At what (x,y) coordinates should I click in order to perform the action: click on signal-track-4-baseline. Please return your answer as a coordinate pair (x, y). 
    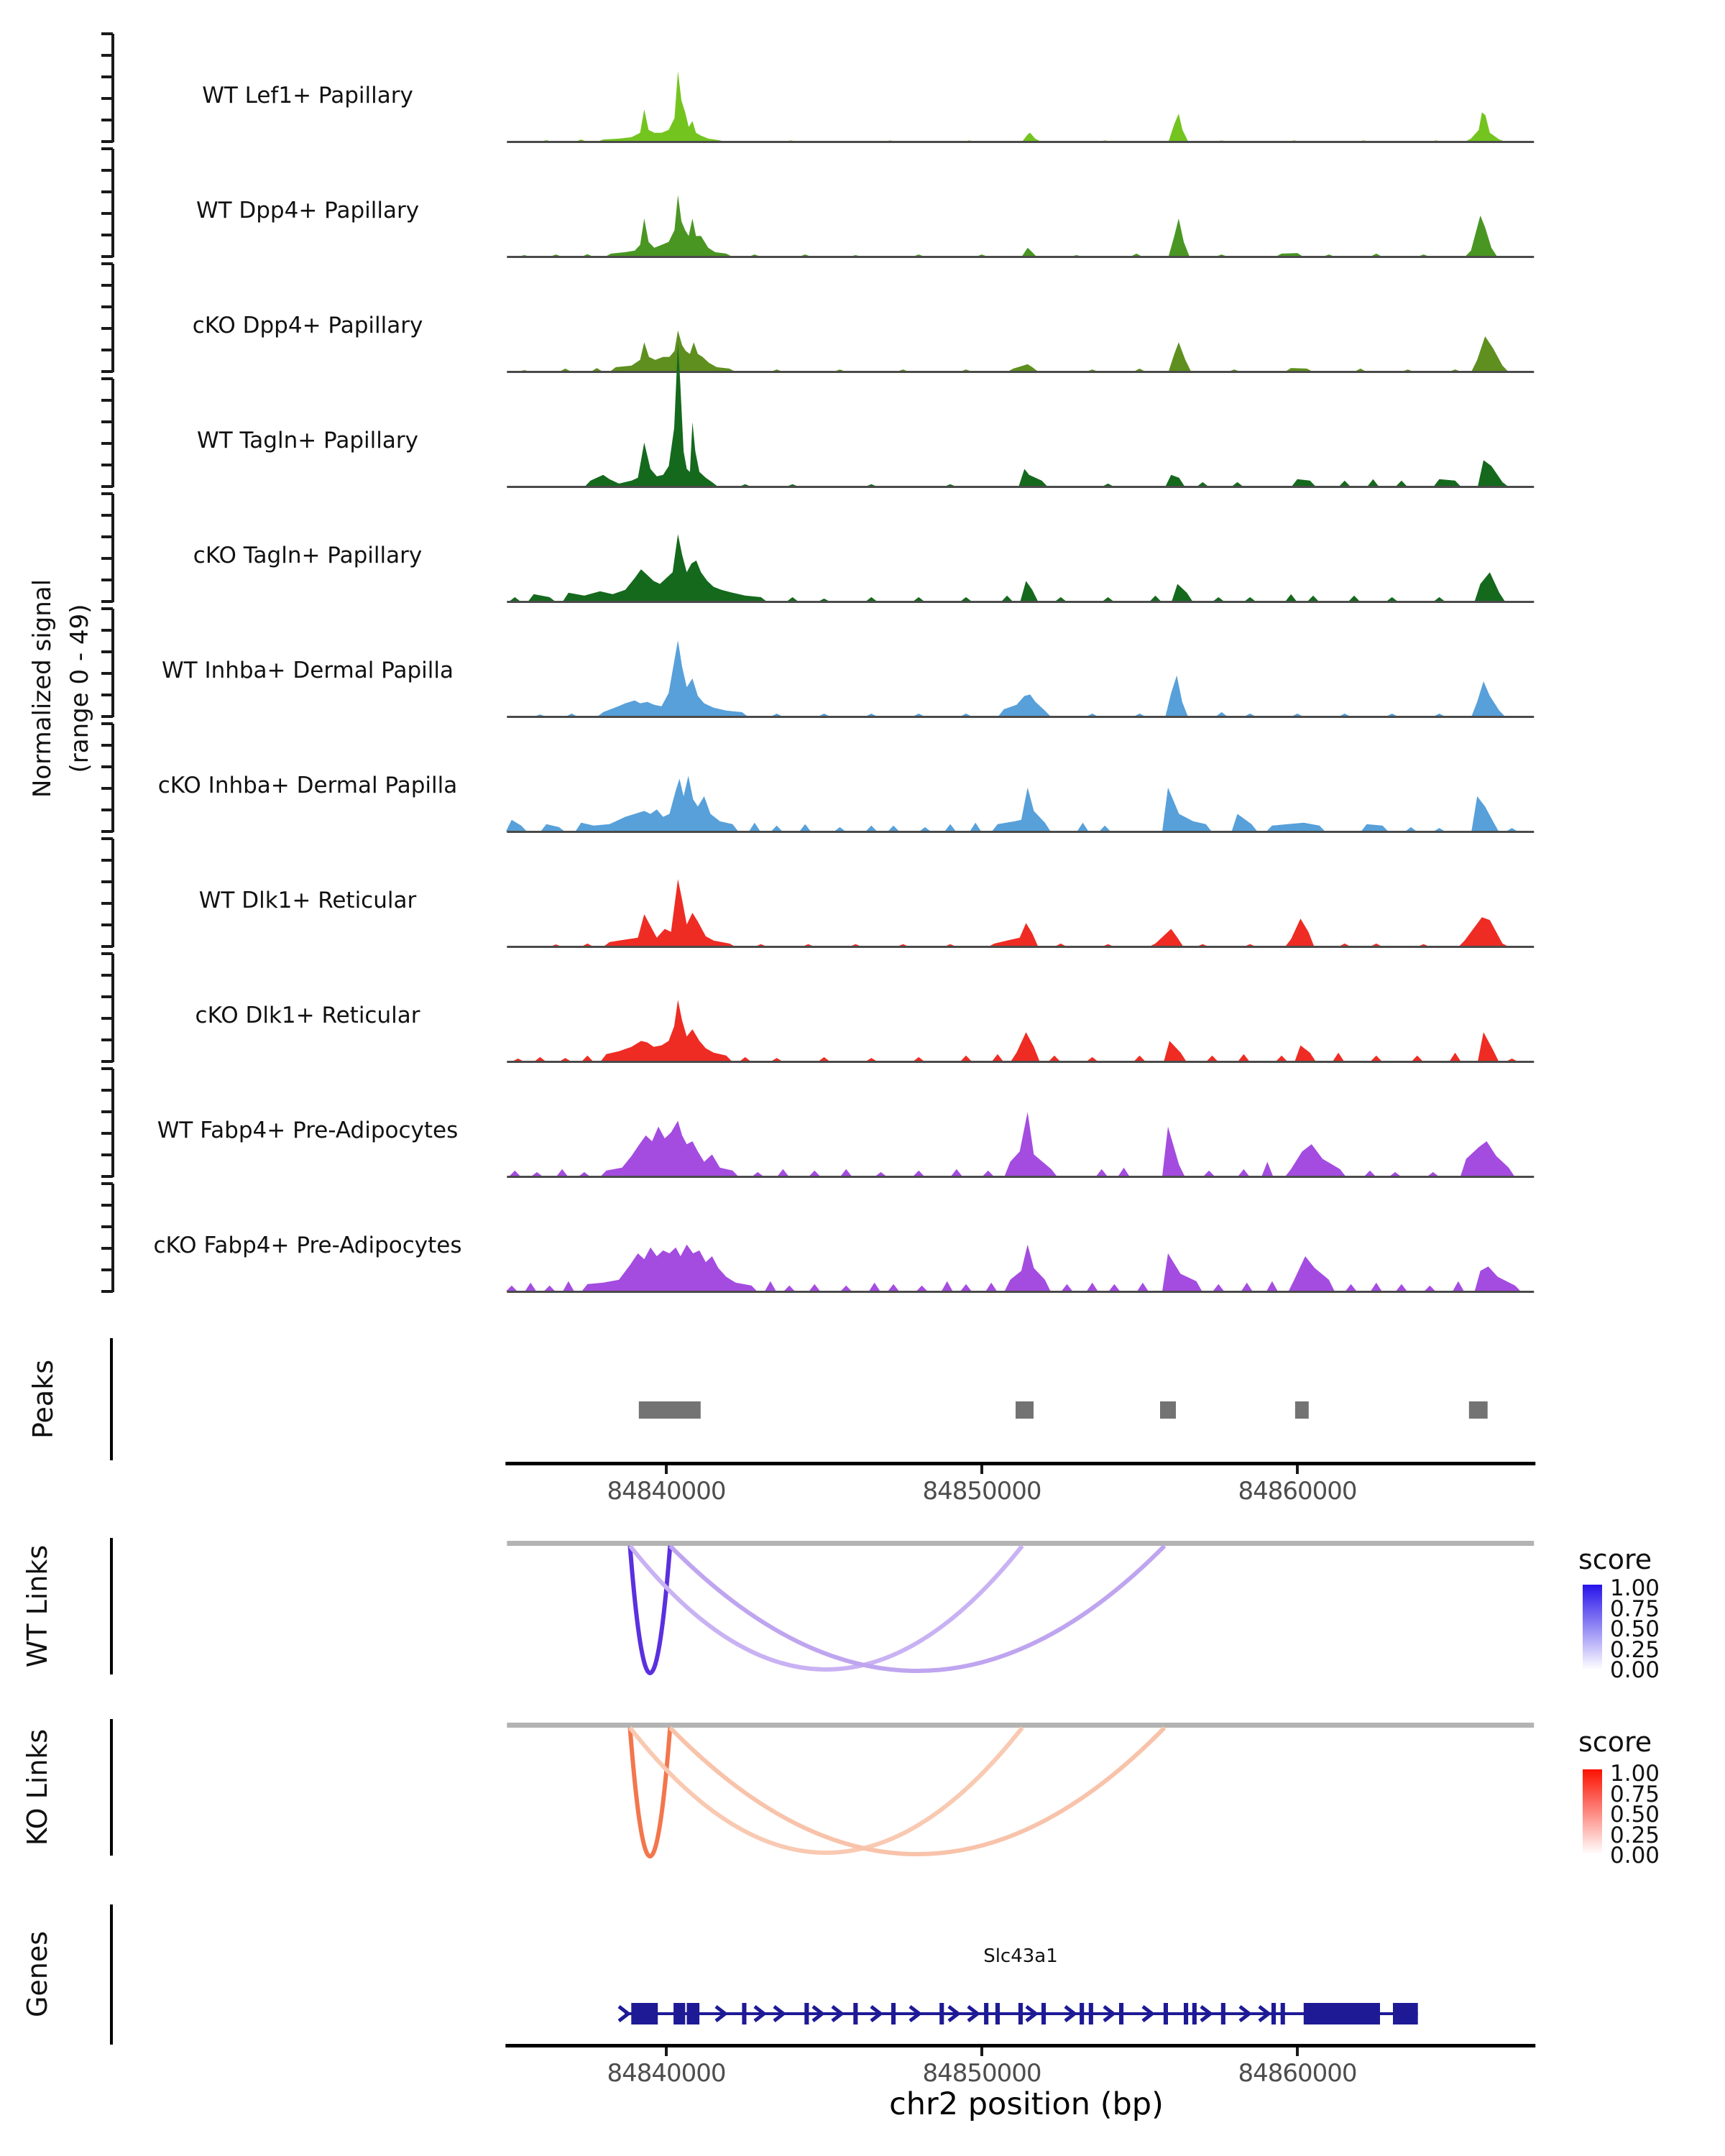
    Looking at the image, I should click on (1021, 602).